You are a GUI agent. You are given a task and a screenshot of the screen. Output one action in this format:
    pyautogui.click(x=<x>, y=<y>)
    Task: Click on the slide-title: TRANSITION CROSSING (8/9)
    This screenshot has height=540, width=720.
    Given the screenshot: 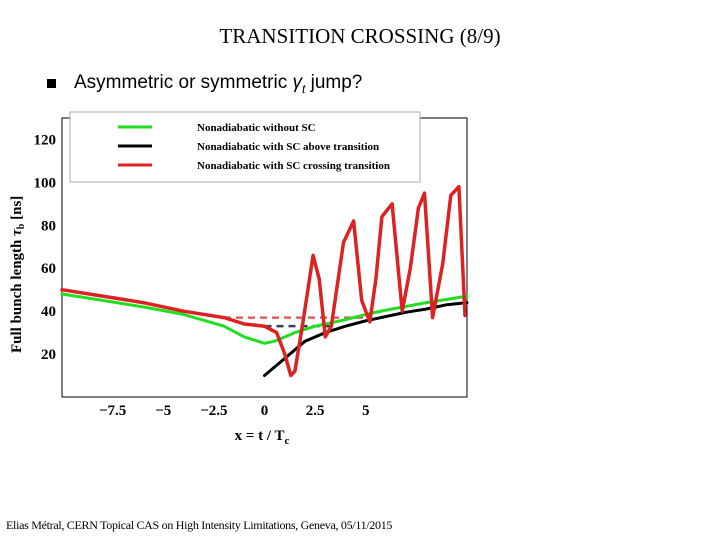 What is the action you would take?
    pyautogui.click(x=360, y=36)
    